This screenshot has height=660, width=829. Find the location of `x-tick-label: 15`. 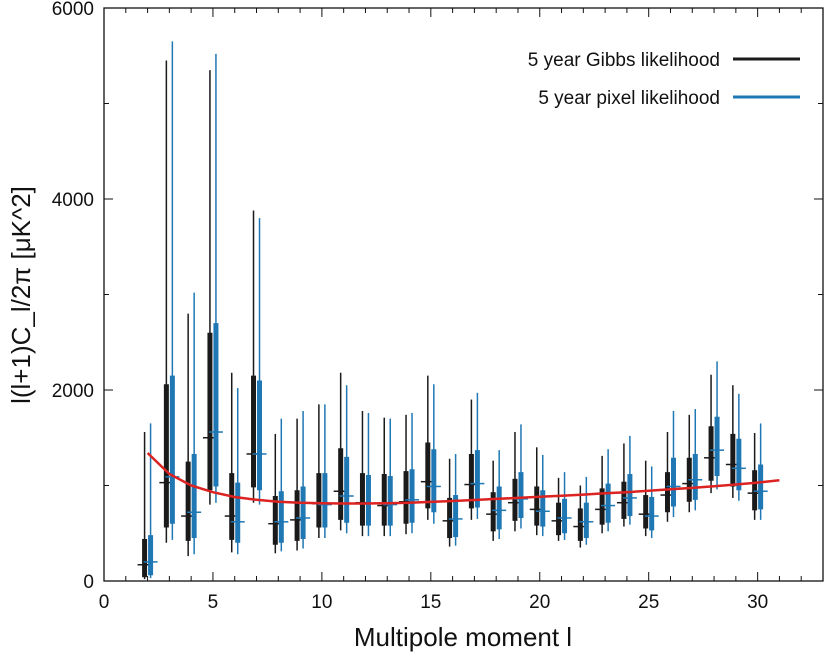

x-tick-label: 15 is located at coordinates (430, 602).